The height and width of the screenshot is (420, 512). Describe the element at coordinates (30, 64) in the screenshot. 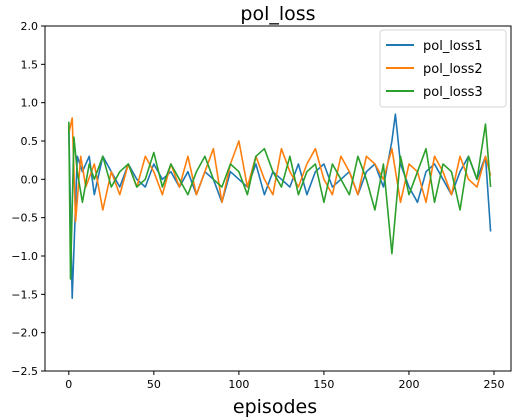

I see `y-tick-label: 1.5` at that location.